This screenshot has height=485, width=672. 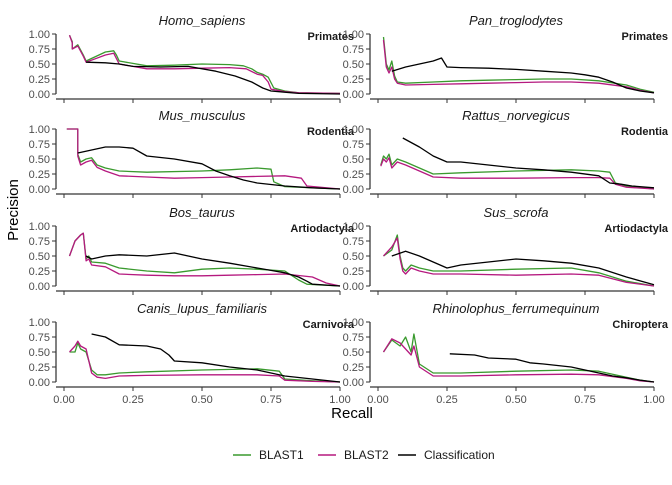 What do you see at coordinates (202, 308) in the screenshot?
I see `panel-title: Canis_lupus_familiaris` at bounding box center [202, 308].